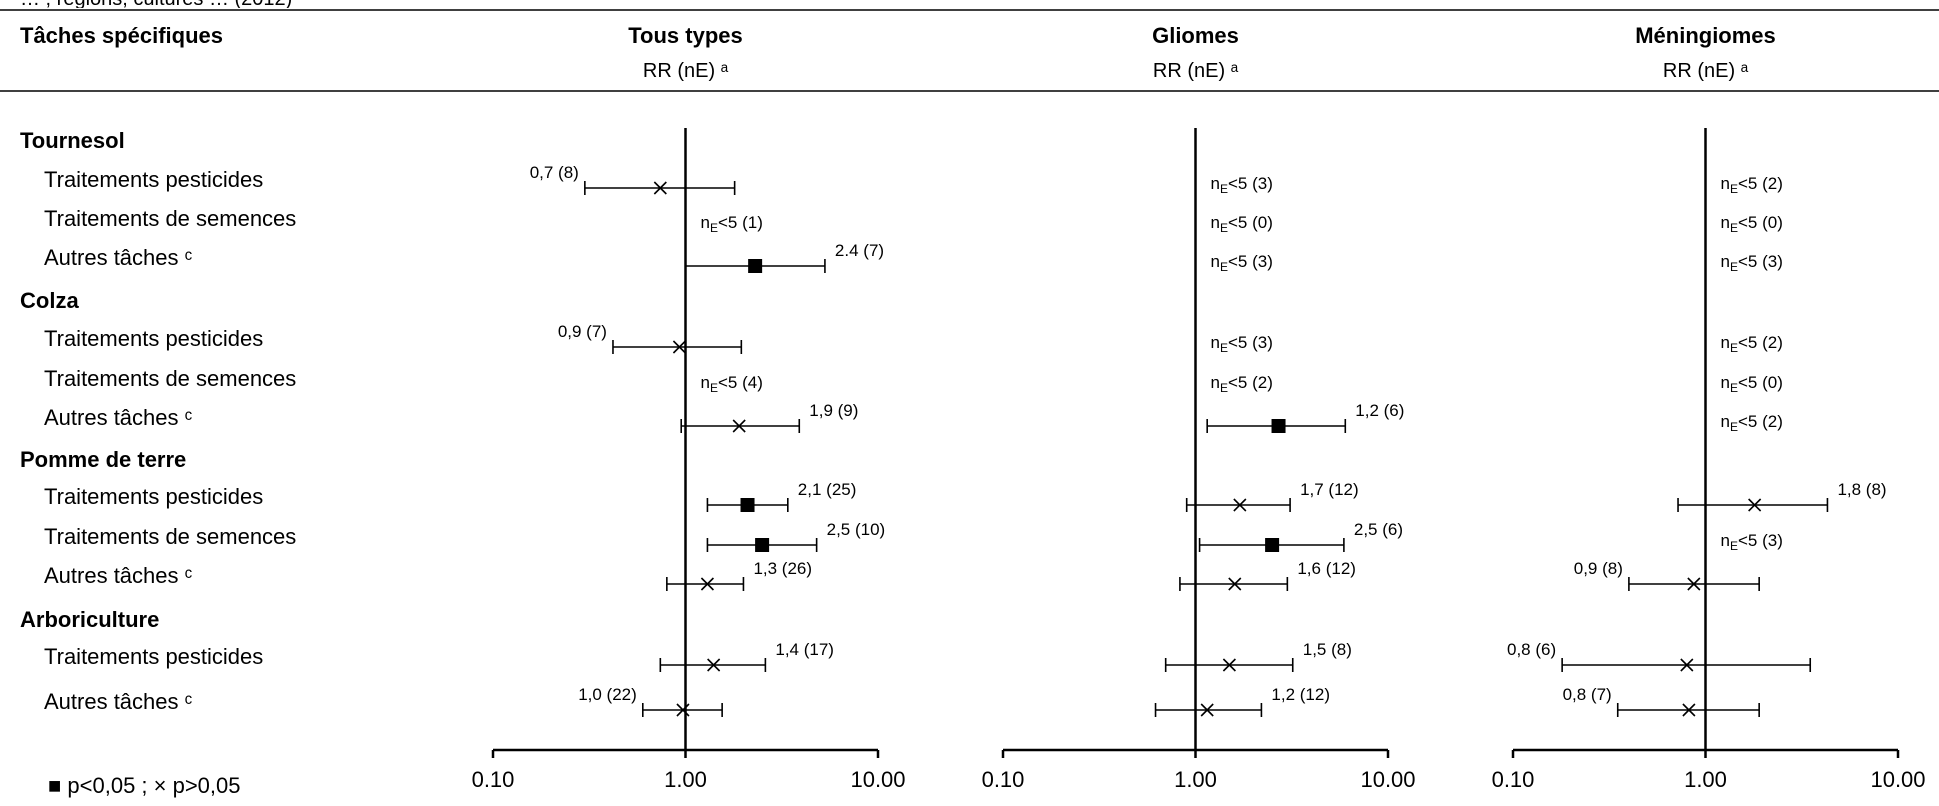  Describe the element at coordinates (969, 4) in the screenshot. I see `figure-caption-fragment: … , régions, cultures … (2012)` at that location.